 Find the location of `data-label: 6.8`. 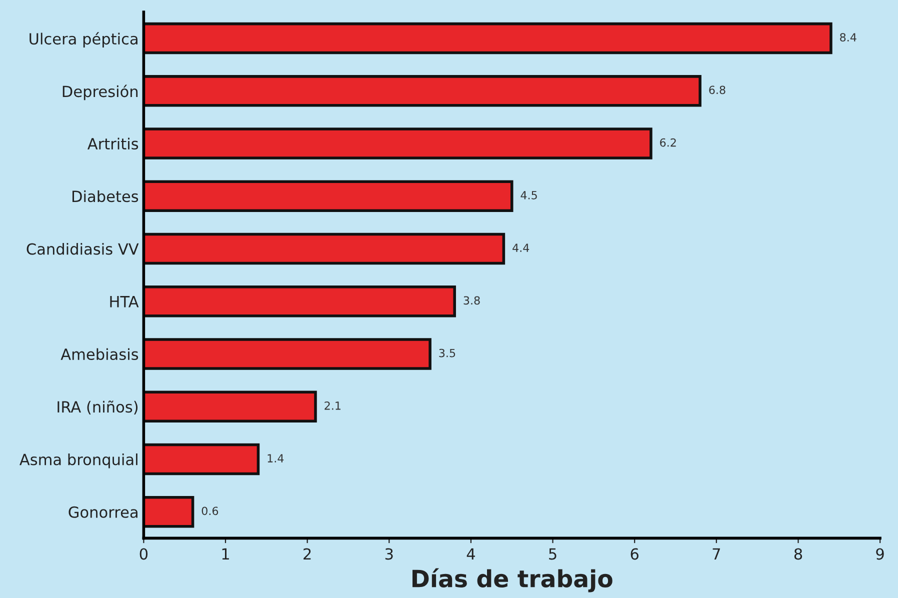

data-label: 6.8 is located at coordinates (717, 90).